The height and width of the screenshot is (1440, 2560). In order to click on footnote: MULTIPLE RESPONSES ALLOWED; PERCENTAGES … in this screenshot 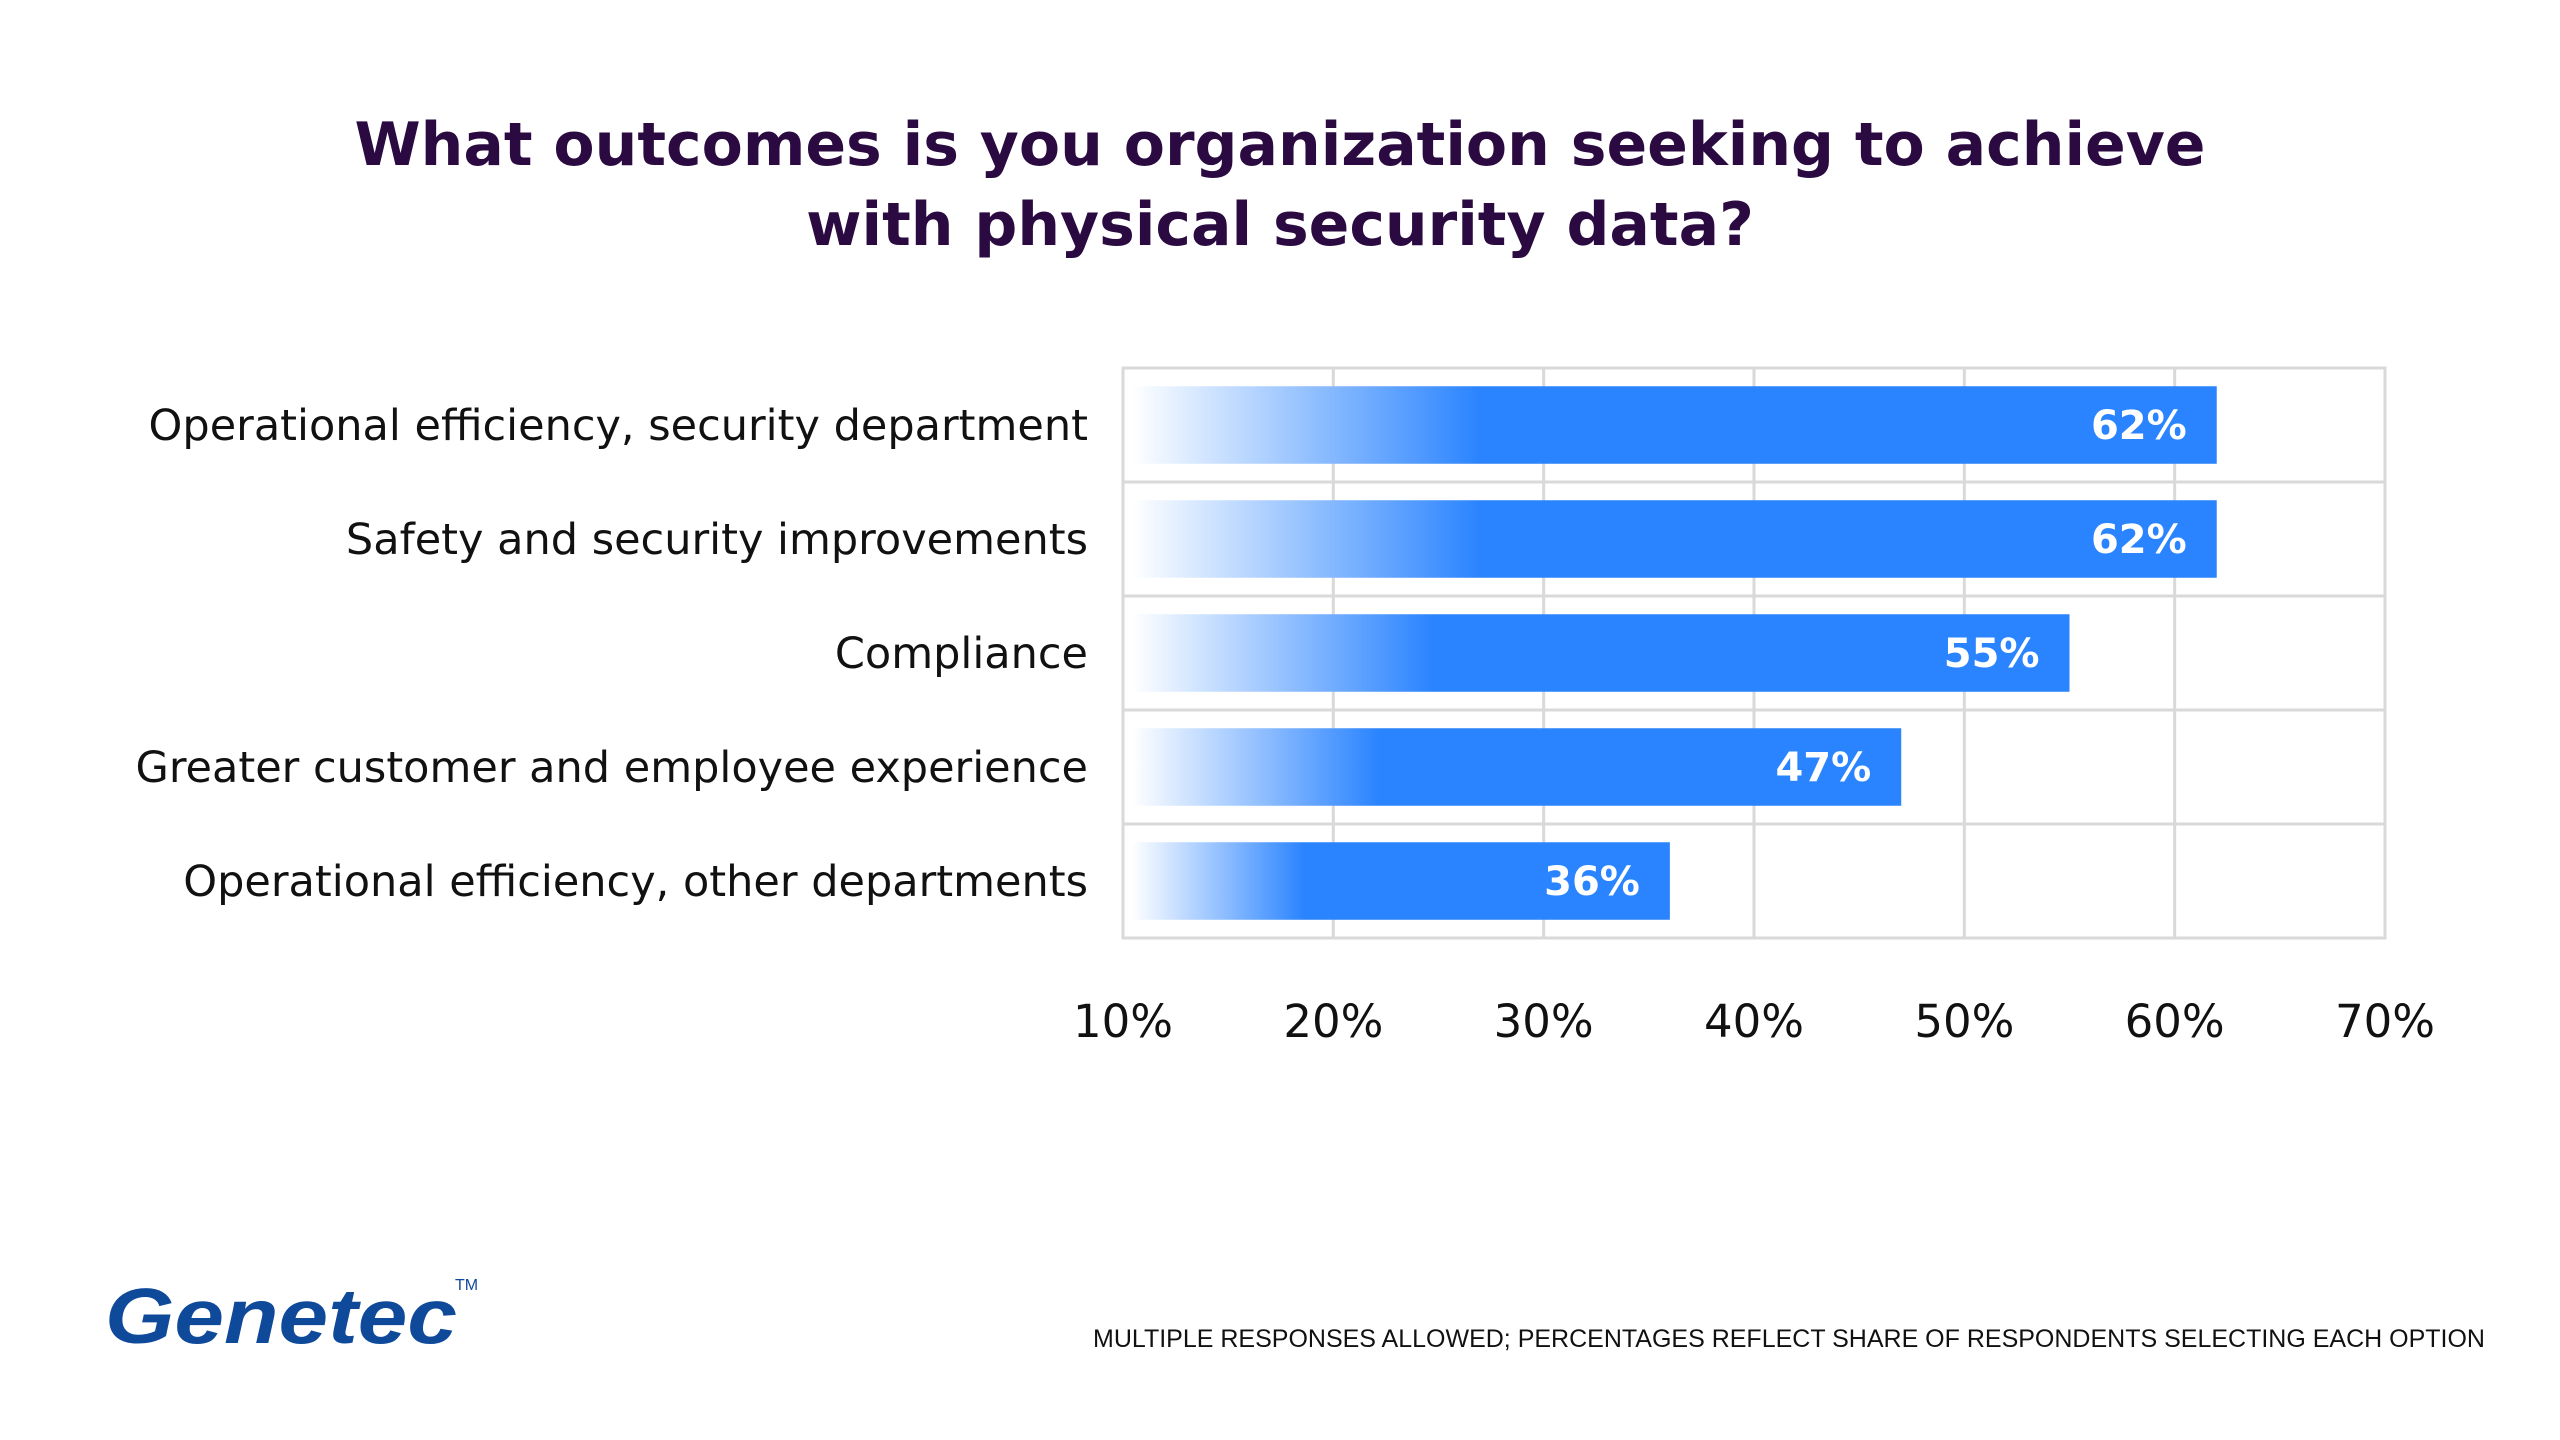, I will do `click(1789, 1339)`.